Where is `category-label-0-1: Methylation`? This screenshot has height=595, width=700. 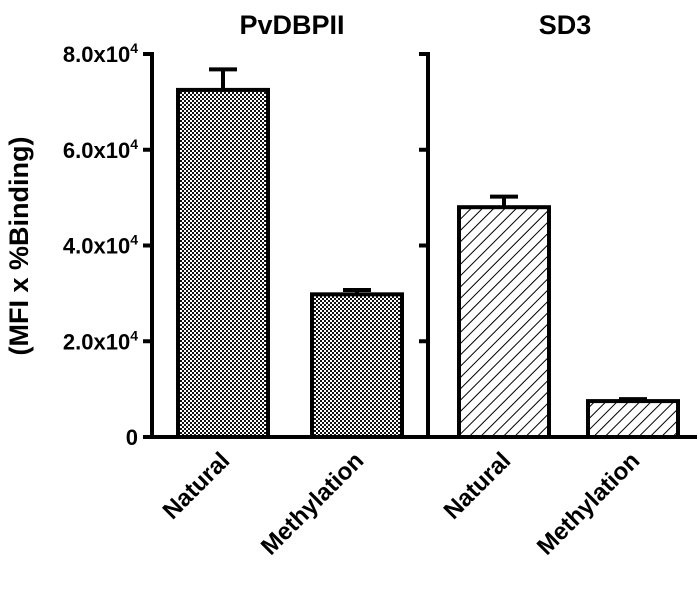
category-label-0-1: Methylation is located at coordinates (312, 503).